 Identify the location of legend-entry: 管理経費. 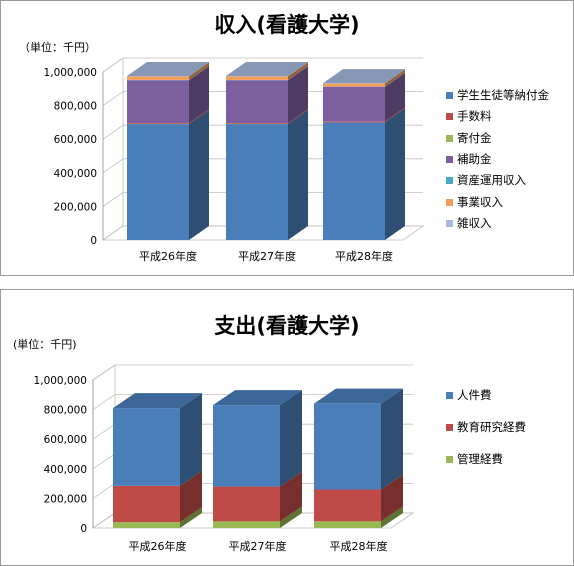
(474, 459).